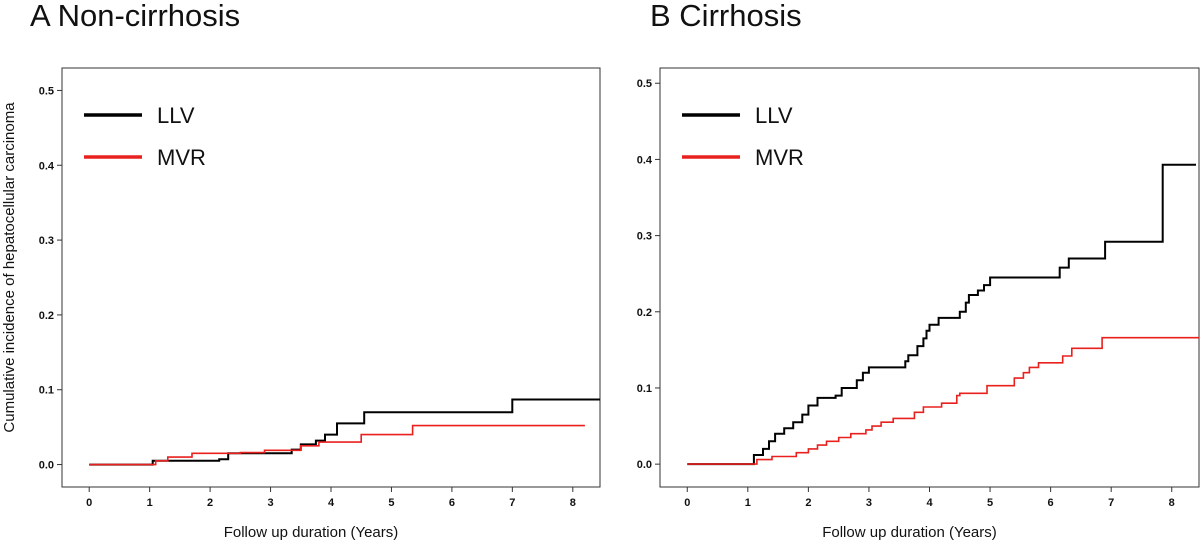 Image resolution: width=1204 pixels, height=546 pixels. What do you see at coordinates (1172, 503) in the screenshot?
I see `x-tick-label-b: 8` at bounding box center [1172, 503].